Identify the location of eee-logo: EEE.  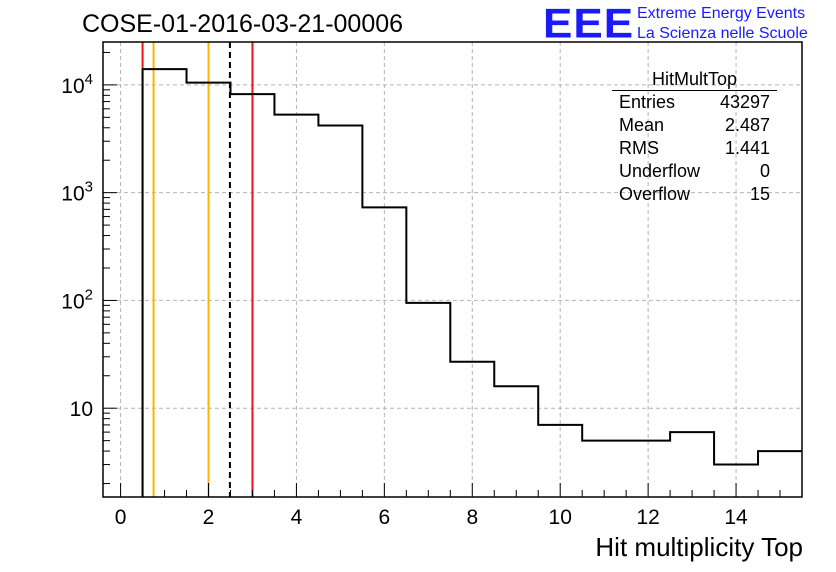
(589, 23).